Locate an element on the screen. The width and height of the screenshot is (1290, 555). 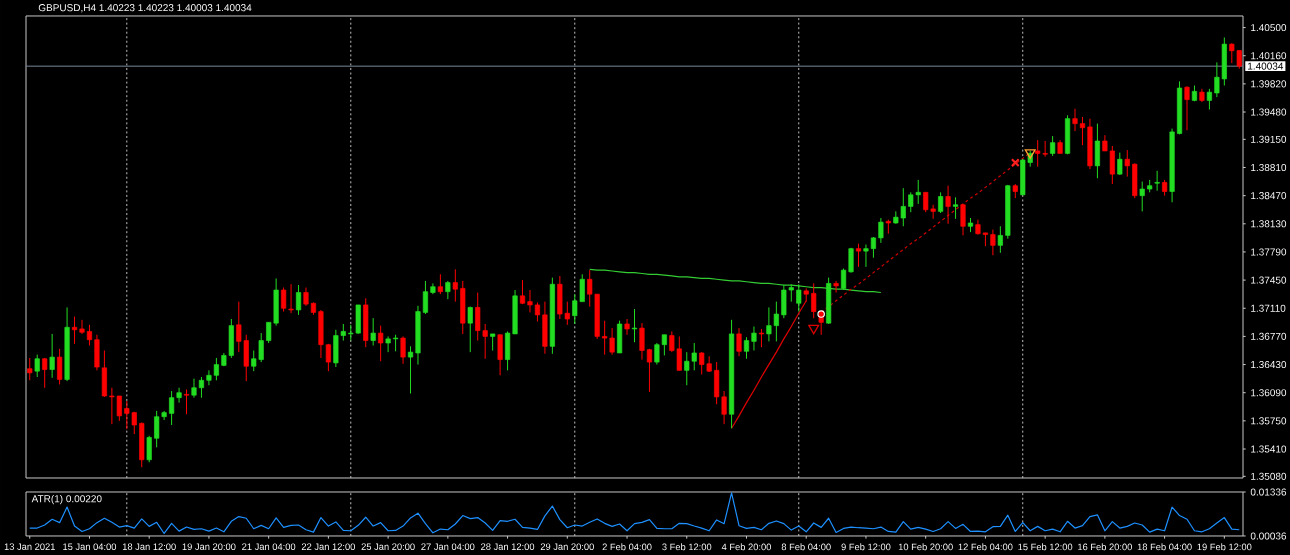
x-tick-label: 15 Jan 04:00 is located at coordinates (90, 546).